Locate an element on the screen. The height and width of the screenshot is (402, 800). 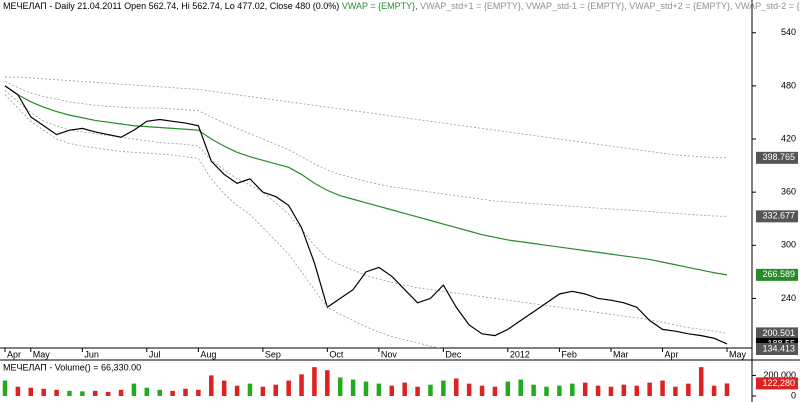
x-tick-label: Nov is located at coordinates (389, 354).